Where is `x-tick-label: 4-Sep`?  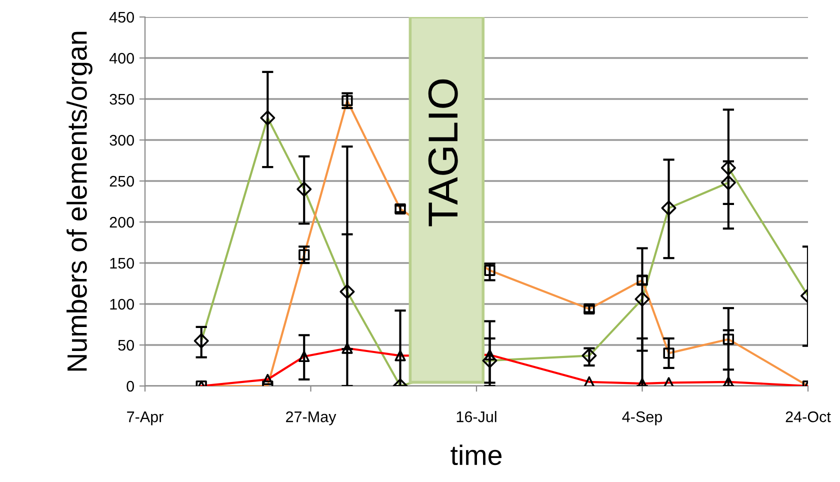 x-tick-label: 4-Sep is located at coordinates (642, 418).